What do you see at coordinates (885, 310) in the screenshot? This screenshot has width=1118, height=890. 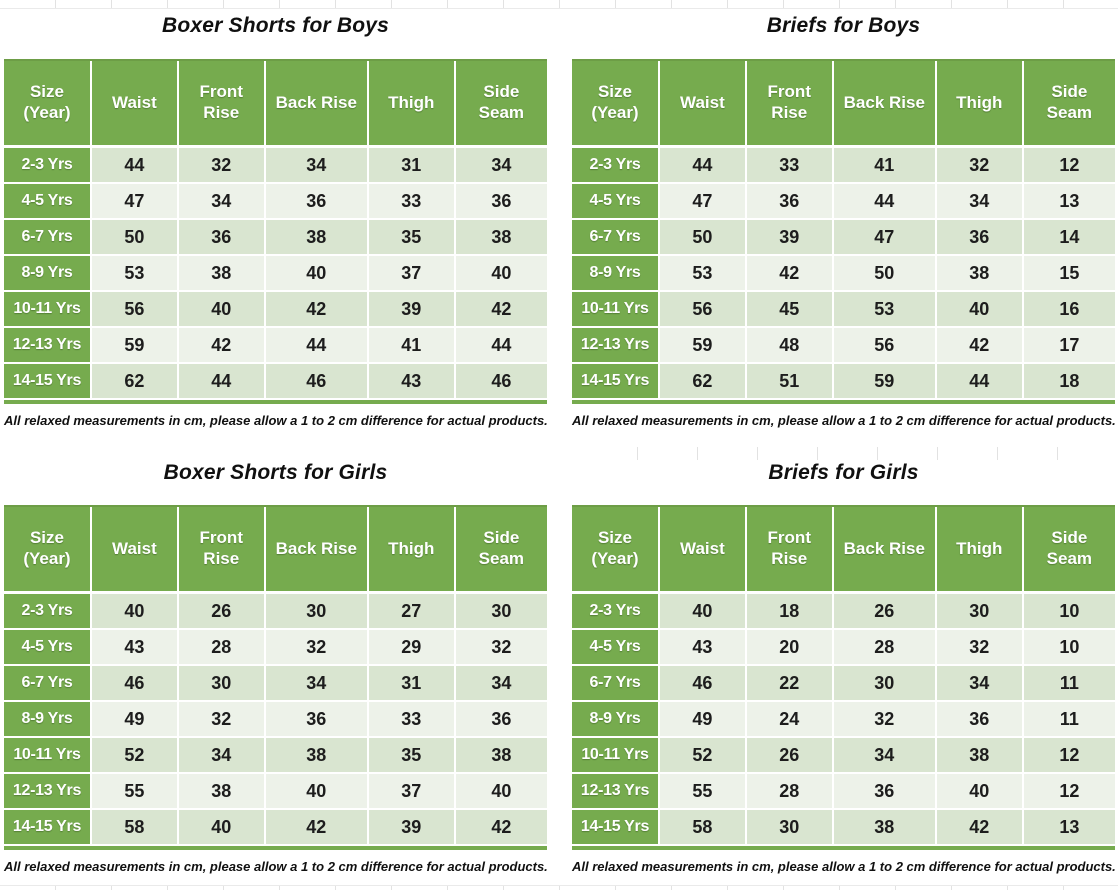 I see `value-cell: 53` at bounding box center [885, 310].